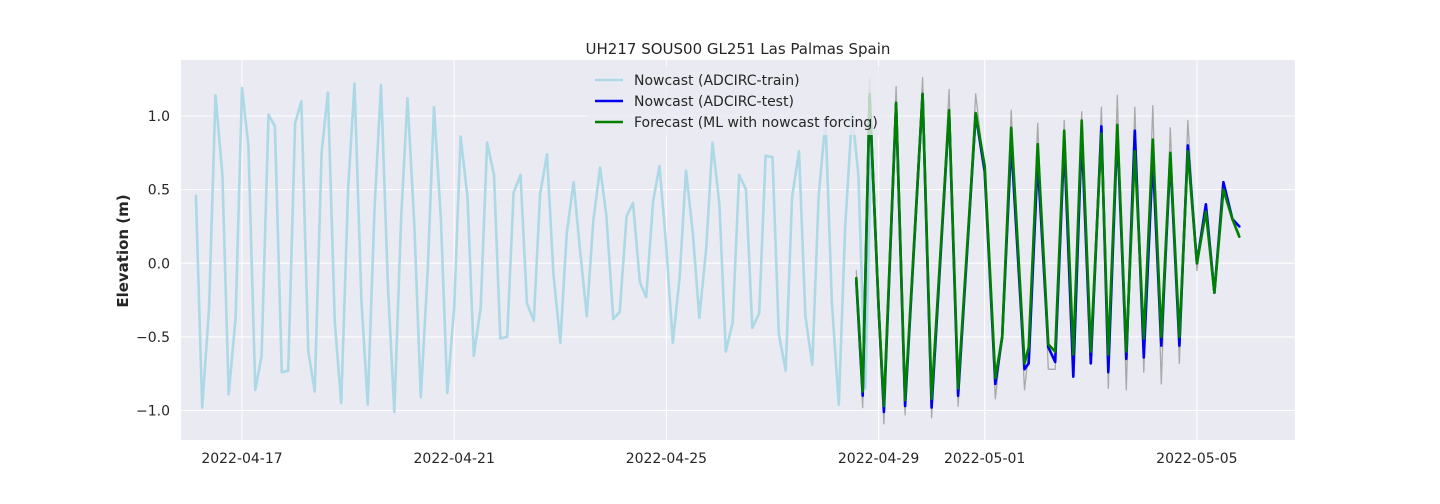  I want to click on y-tick-label: −1.0, so click(153, 412).